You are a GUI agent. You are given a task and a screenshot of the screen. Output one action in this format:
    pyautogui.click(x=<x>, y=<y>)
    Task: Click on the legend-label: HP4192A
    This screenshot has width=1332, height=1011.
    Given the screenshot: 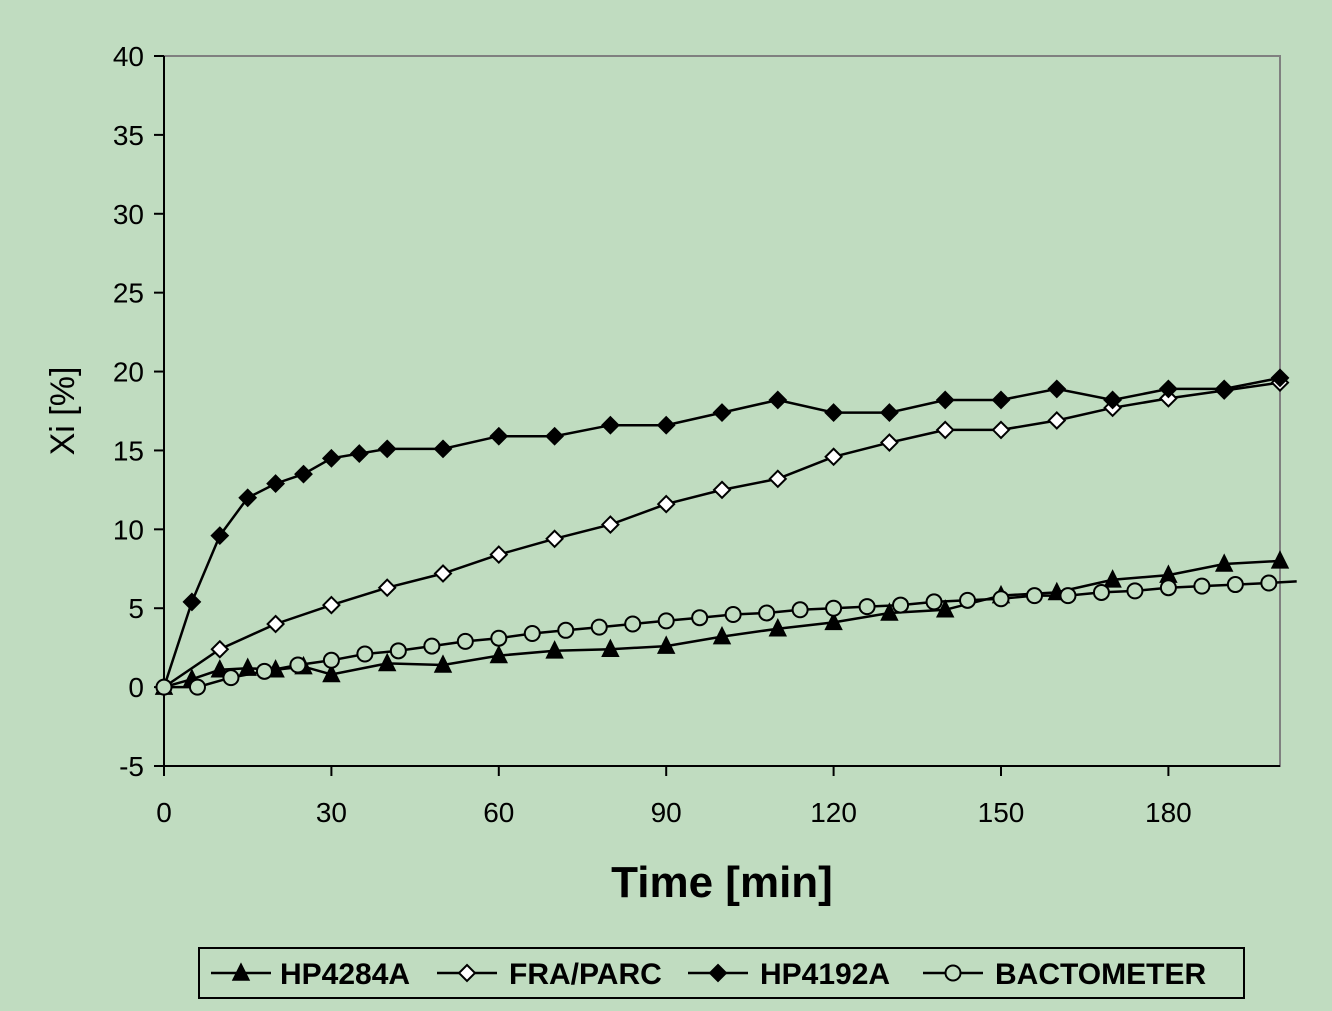 What is the action you would take?
    pyautogui.click(x=825, y=974)
    